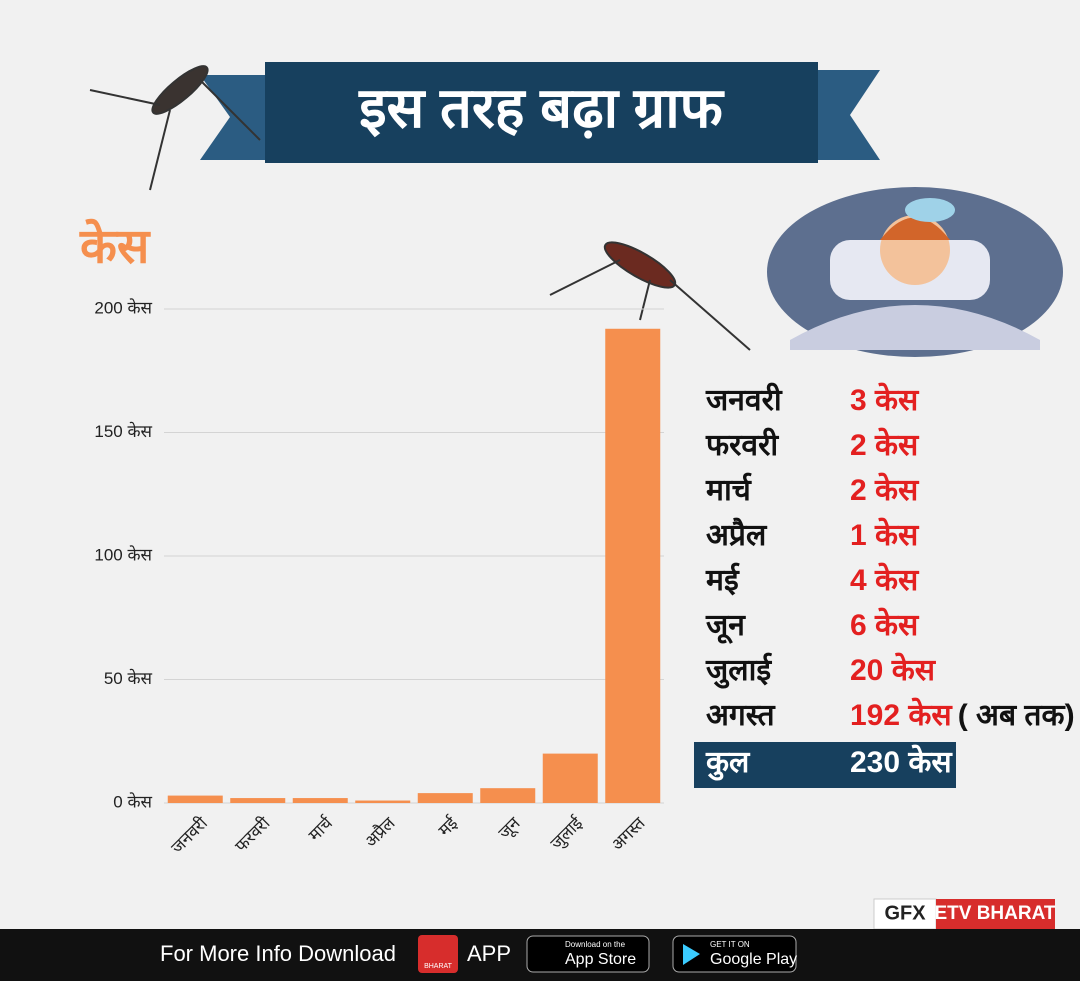 This screenshot has width=1080, height=981. Describe the element at coordinates (728, 489) in the screenshot. I see `table-month: मार्च` at that location.